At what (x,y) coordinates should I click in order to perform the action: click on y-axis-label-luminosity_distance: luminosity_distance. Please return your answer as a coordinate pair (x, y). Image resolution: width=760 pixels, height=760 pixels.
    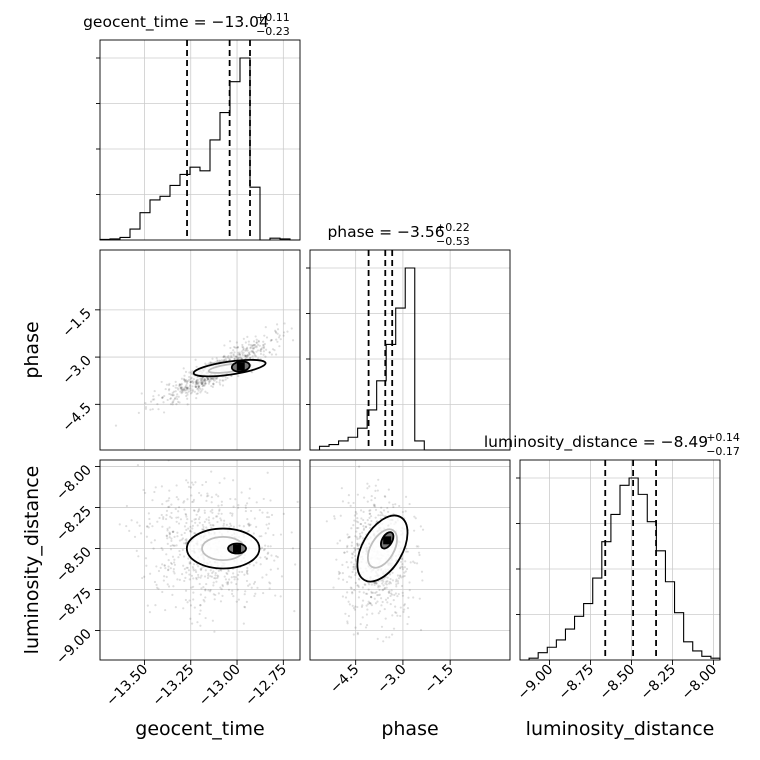
    Looking at the image, I should click on (32, 560).